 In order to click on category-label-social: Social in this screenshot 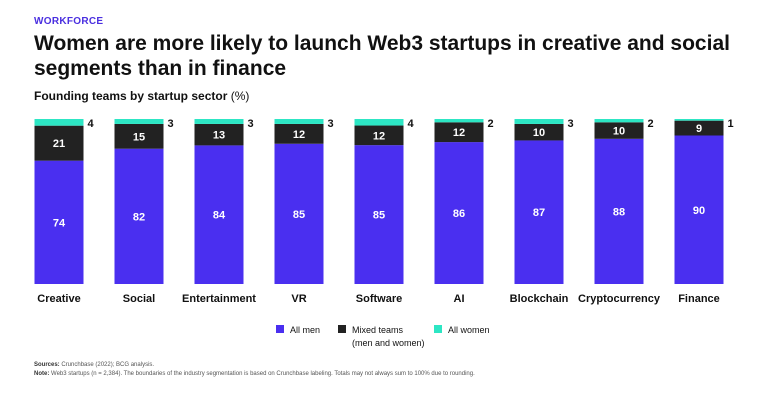, I will do `click(139, 299)`.